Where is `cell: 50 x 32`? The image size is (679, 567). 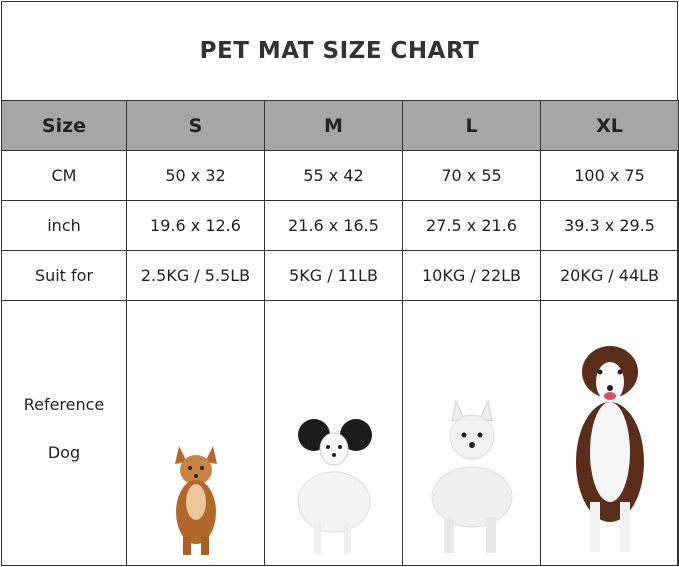
cell: 50 x 32 is located at coordinates (195, 175).